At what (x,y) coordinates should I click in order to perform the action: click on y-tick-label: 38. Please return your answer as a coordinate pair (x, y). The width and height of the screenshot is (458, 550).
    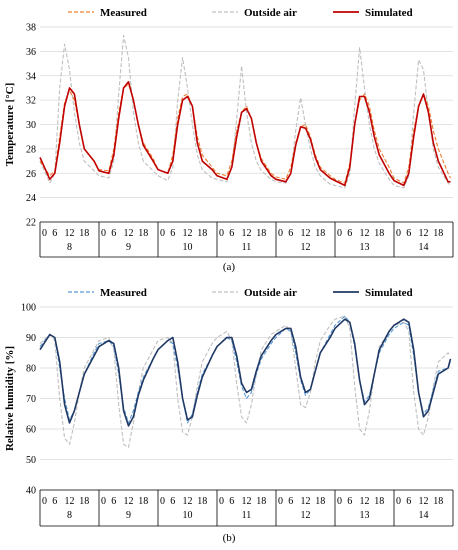
    Looking at the image, I should click on (31, 28).